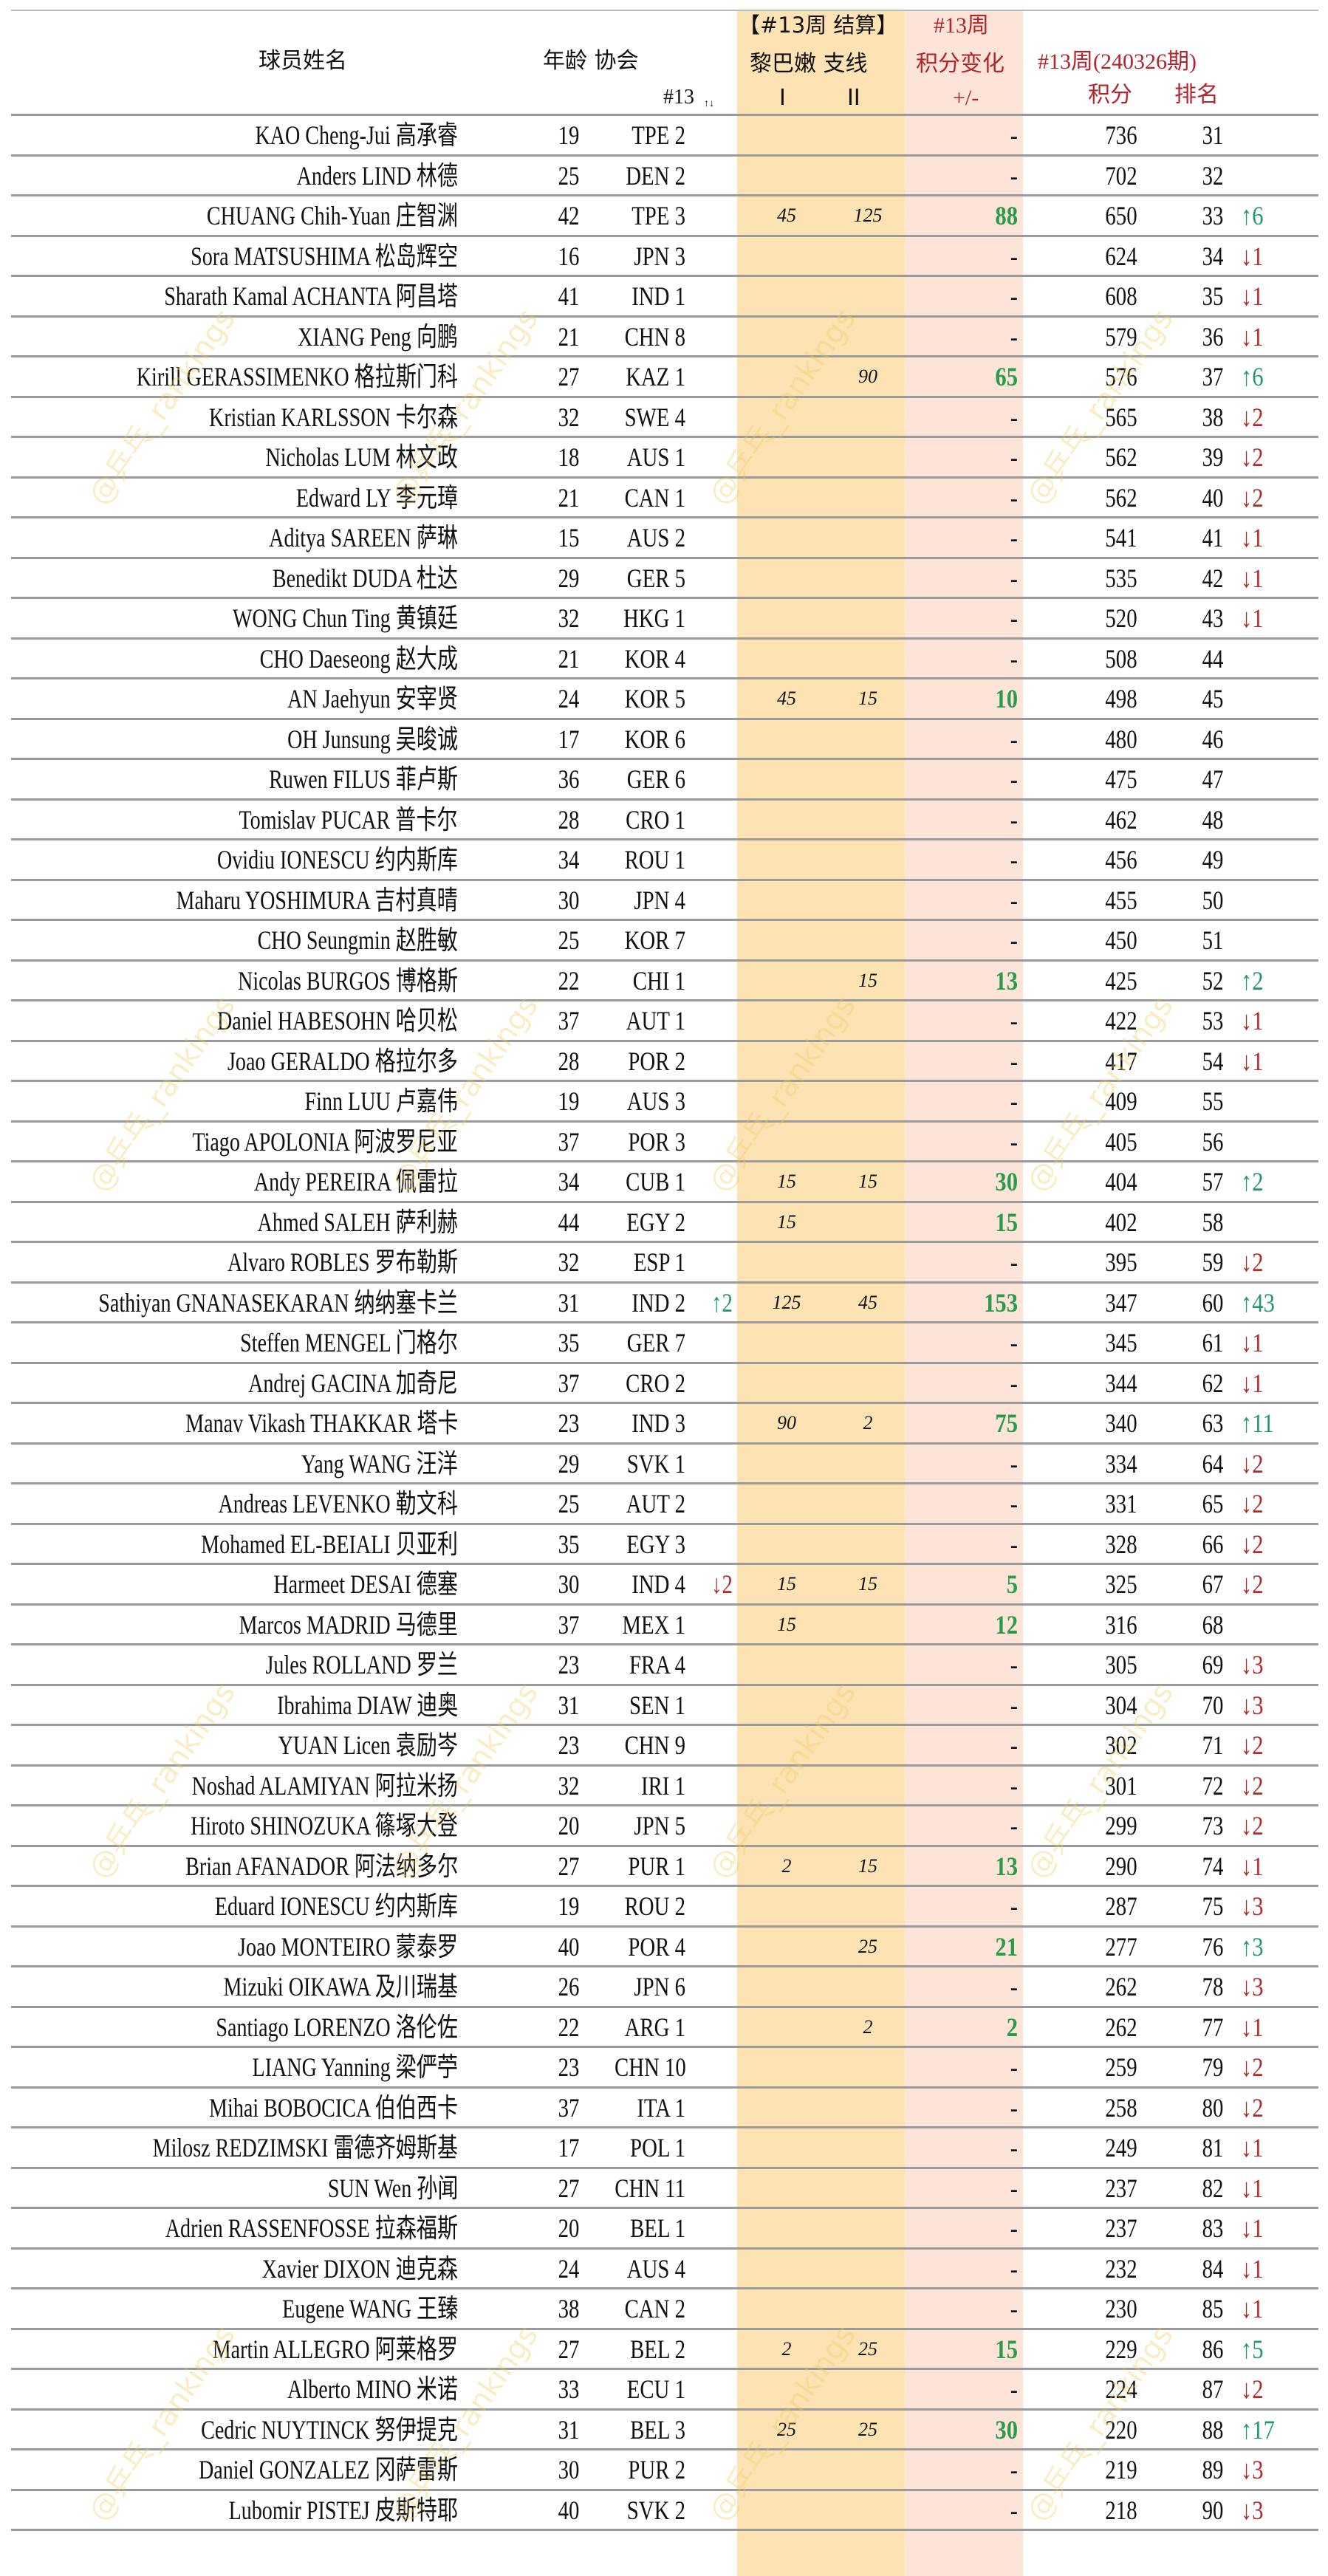 Image resolution: width=1328 pixels, height=2576 pixels. I want to click on table-row: Mizuki OIKAWA 及川瑞基 26 JPN 6 - 262 78 ↓3, so click(664, 1987).